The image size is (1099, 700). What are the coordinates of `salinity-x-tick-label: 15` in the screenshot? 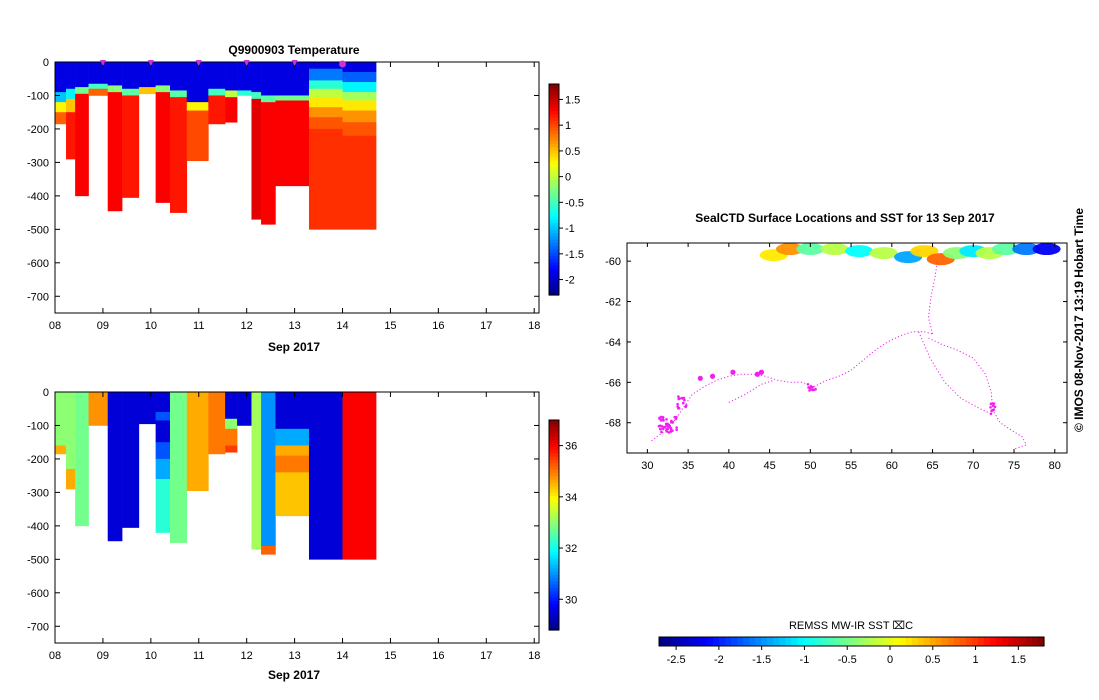 It's located at (390, 656).